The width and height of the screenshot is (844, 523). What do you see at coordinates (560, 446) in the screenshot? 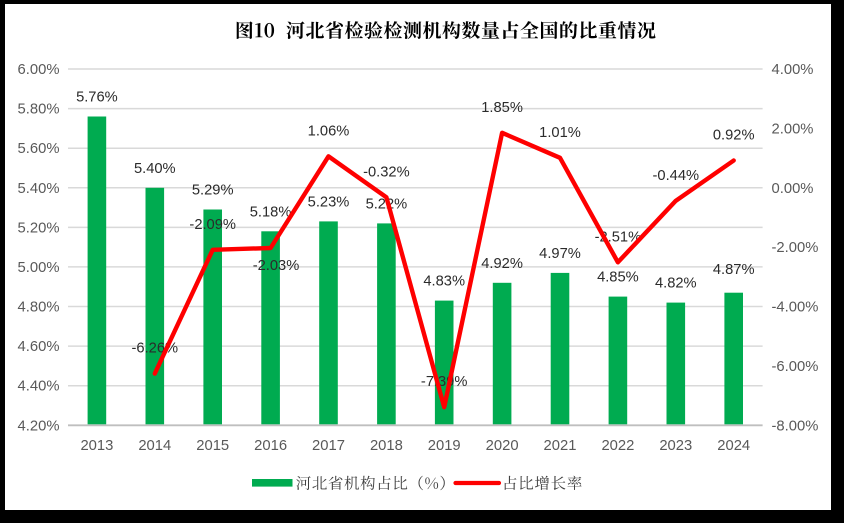
I see `svg-text: 2021` at bounding box center [560, 446].